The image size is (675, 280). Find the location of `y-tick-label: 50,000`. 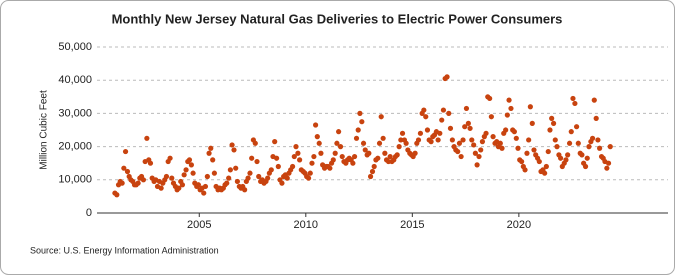

y-tick-label: 50,000 is located at coordinates (75, 47).